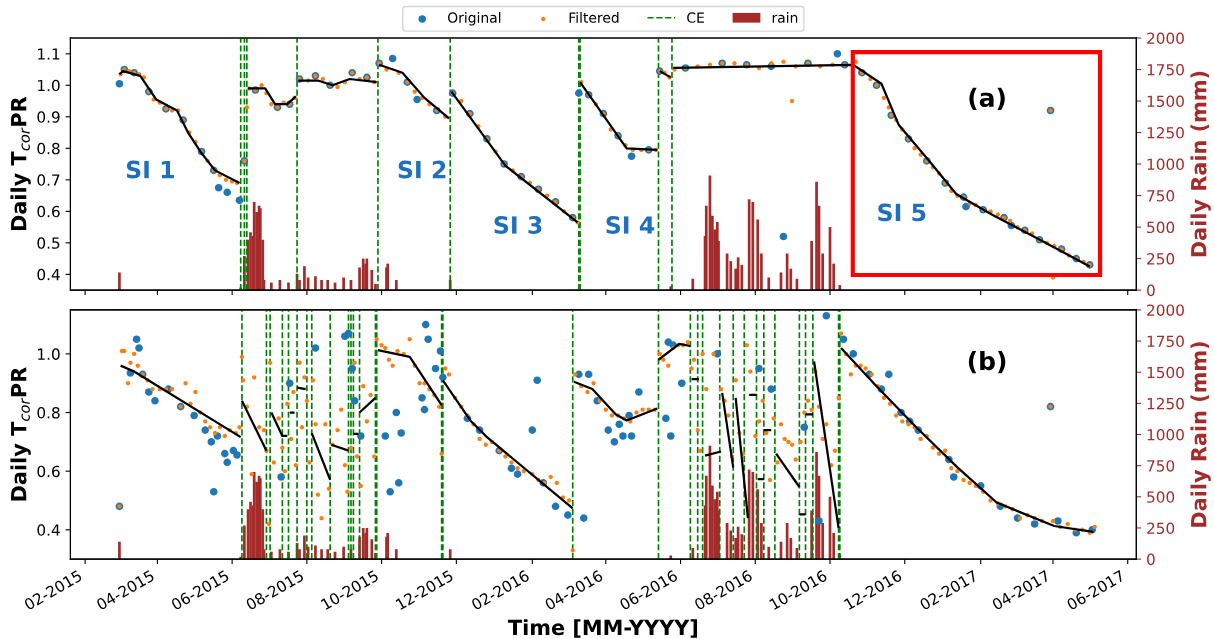 The image size is (1214, 639). Describe the element at coordinates (422, 169) in the screenshot. I see `annotation: SI 2` at that location.